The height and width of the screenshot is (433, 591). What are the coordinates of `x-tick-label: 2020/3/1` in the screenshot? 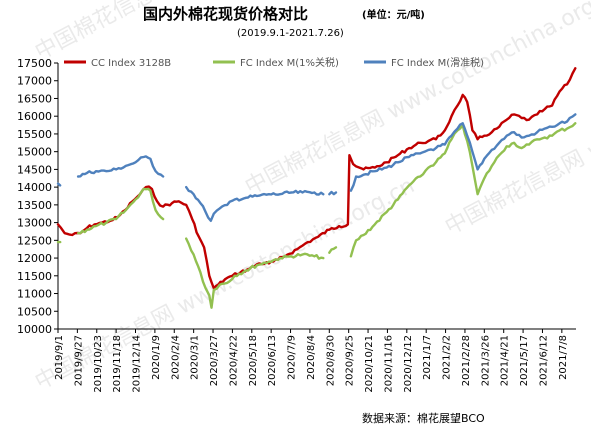 It's located at (195, 357).